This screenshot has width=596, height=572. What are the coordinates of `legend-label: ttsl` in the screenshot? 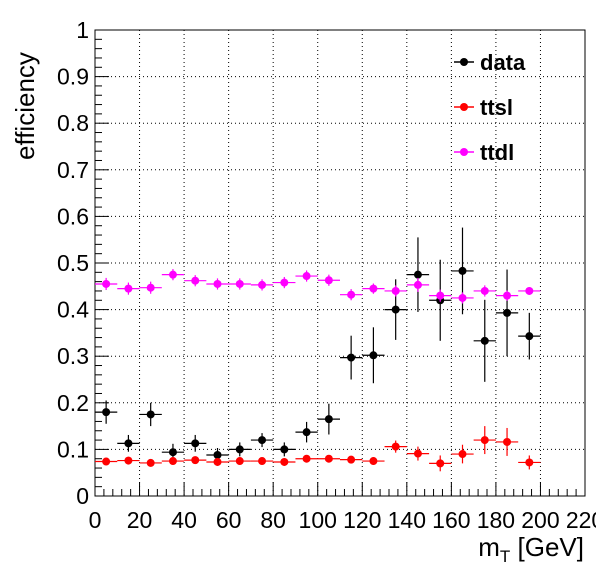 It's located at (496, 107).